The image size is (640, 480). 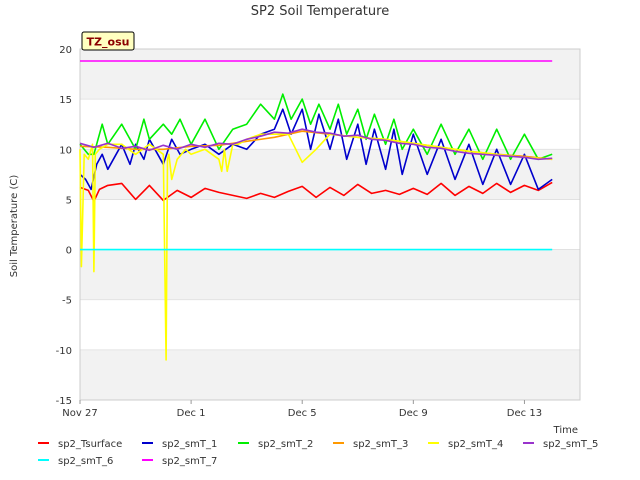 I want to click on legend-label: sp2_smT_5, so click(x=570, y=444).